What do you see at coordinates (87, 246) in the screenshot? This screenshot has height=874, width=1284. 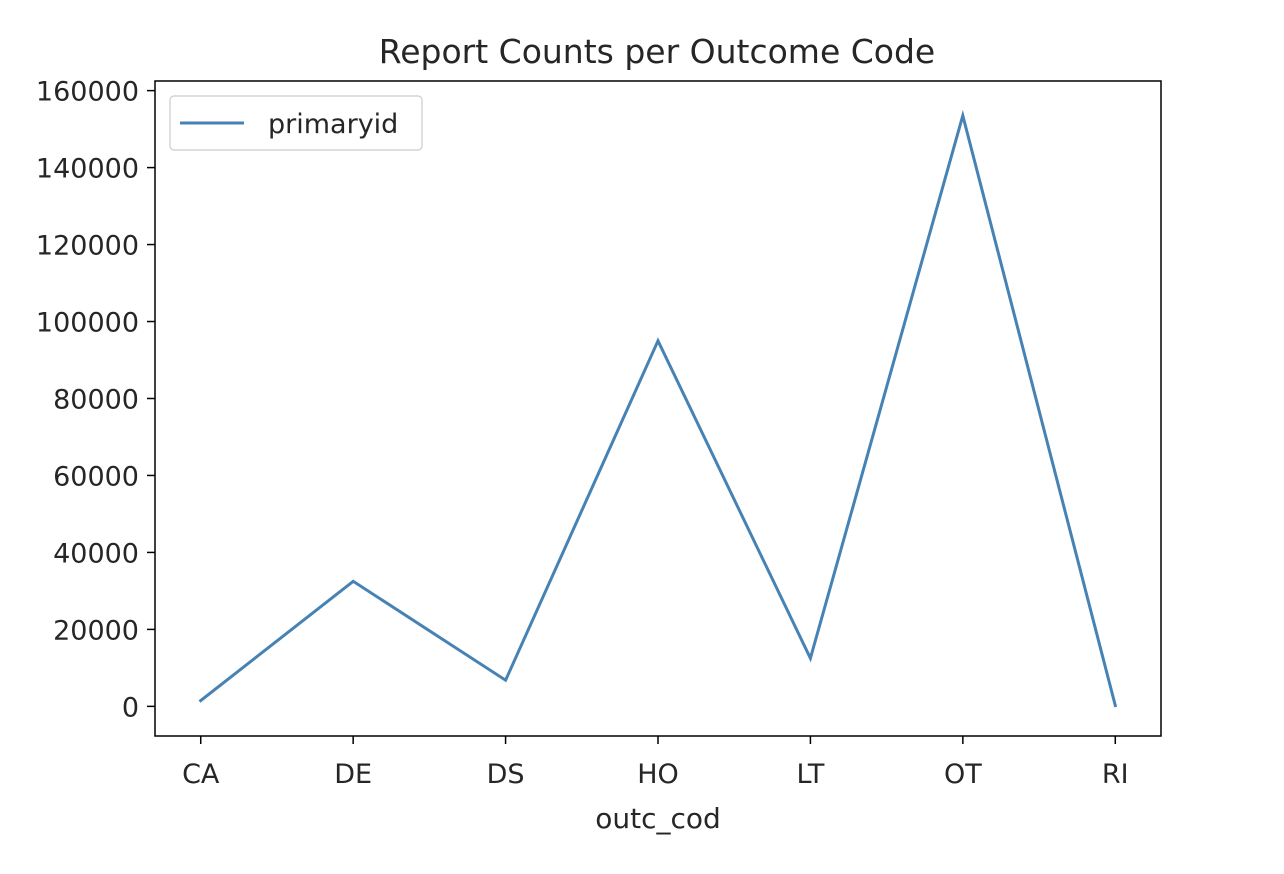 I see `y-tick-label: 120000` at bounding box center [87, 246].